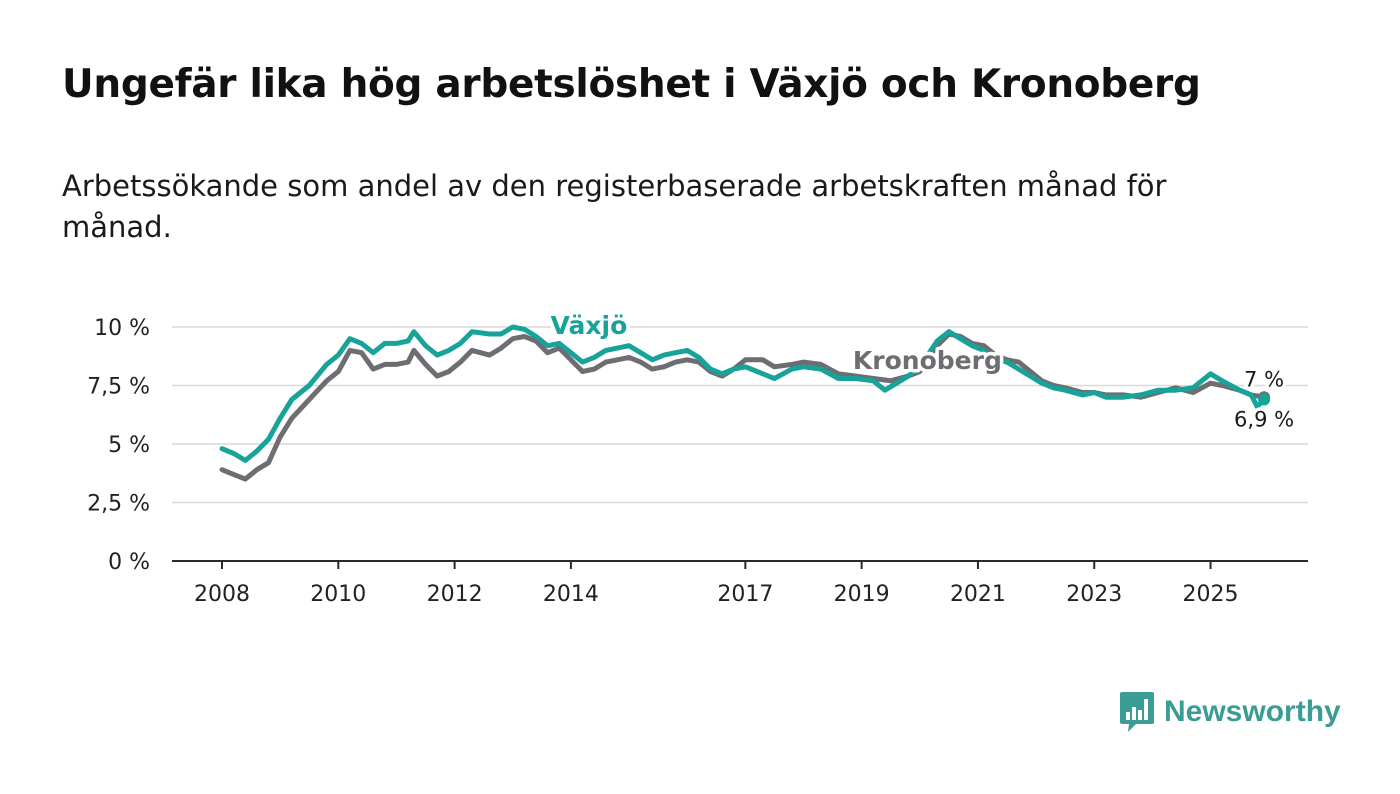  Describe the element at coordinates (862, 594) in the screenshot. I see `x-tick-label: 2019` at that location.